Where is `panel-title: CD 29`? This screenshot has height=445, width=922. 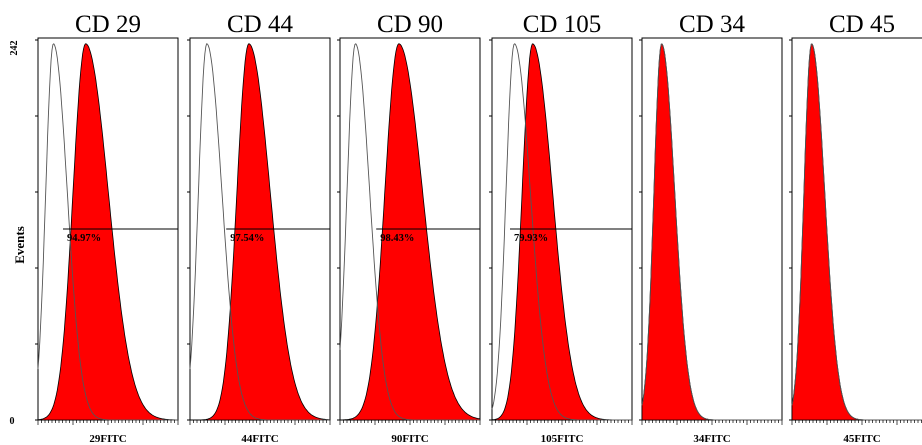 panel-title: CD 29 is located at coordinates (108, 24).